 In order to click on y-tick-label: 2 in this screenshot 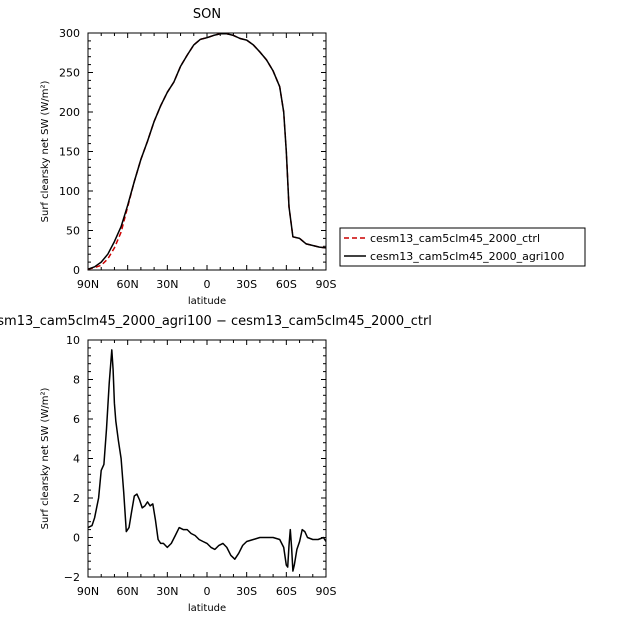, I will do `click(76, 498)`.